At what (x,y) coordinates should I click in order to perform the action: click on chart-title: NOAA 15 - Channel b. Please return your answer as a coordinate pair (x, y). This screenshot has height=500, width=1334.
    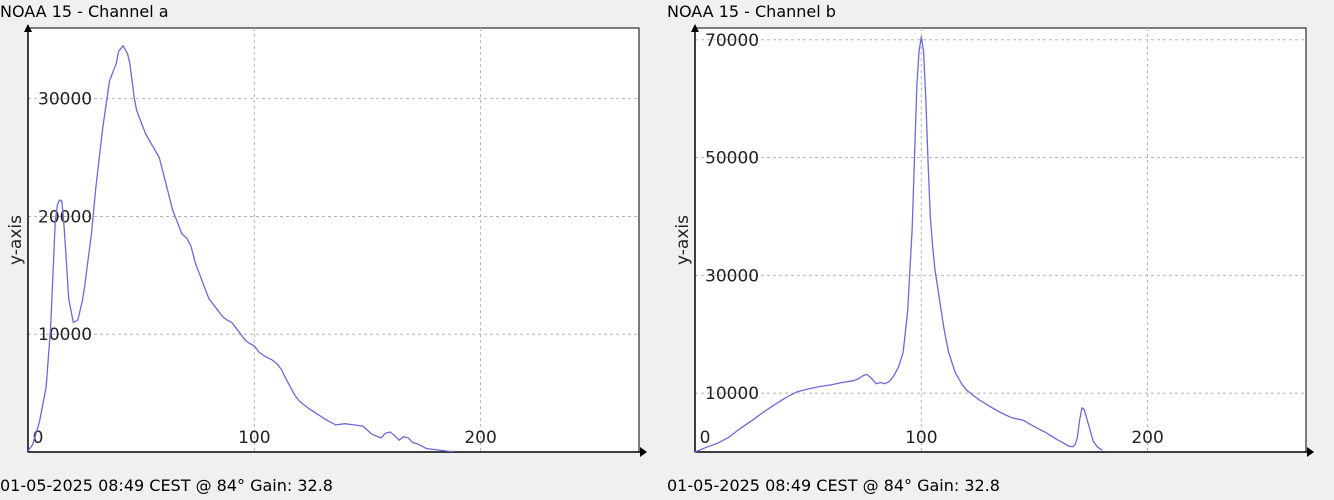
    Looking at the image, I should click on (751, 11).